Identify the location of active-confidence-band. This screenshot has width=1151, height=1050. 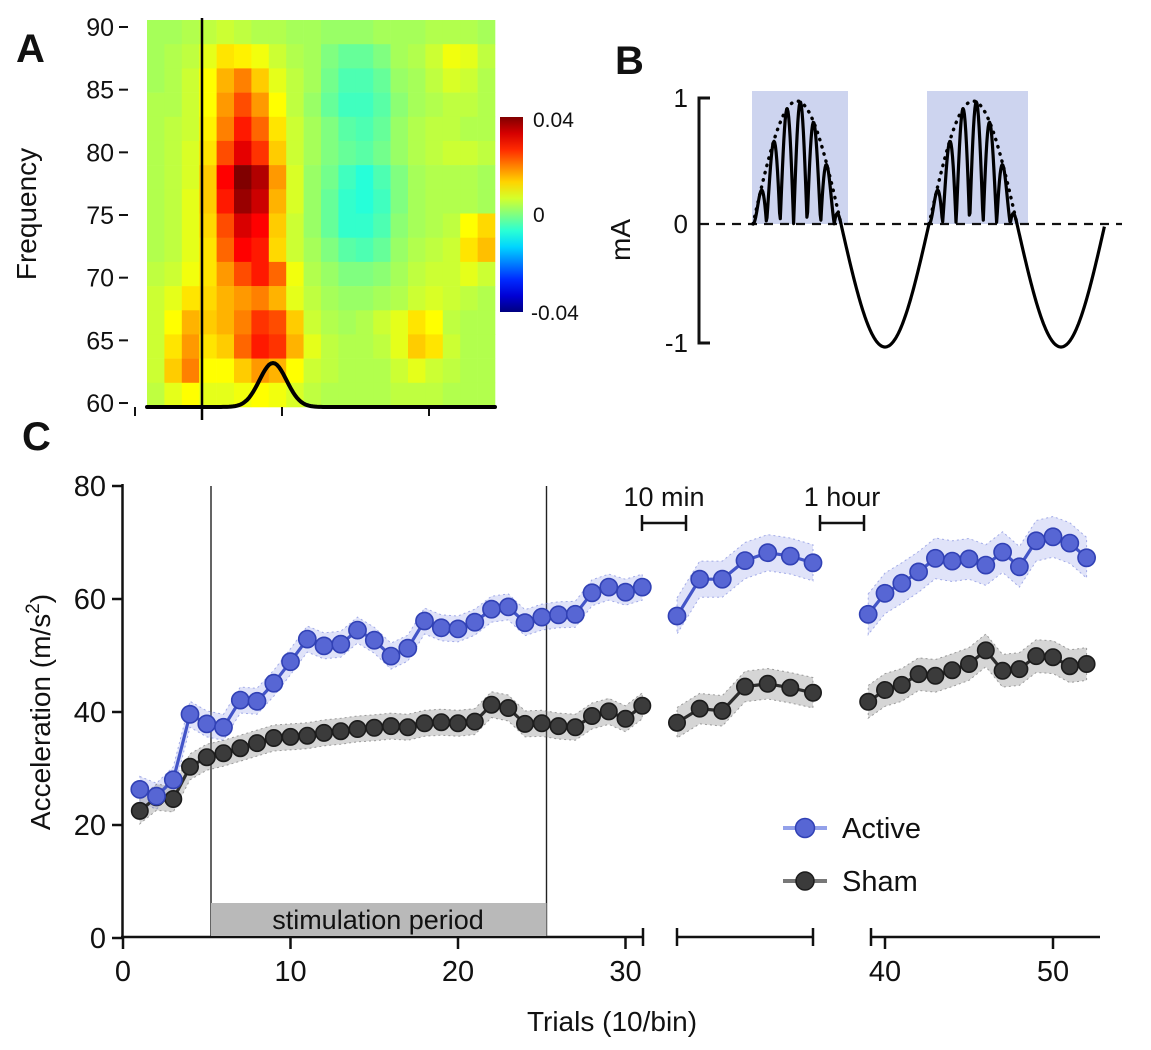
(391, 691).